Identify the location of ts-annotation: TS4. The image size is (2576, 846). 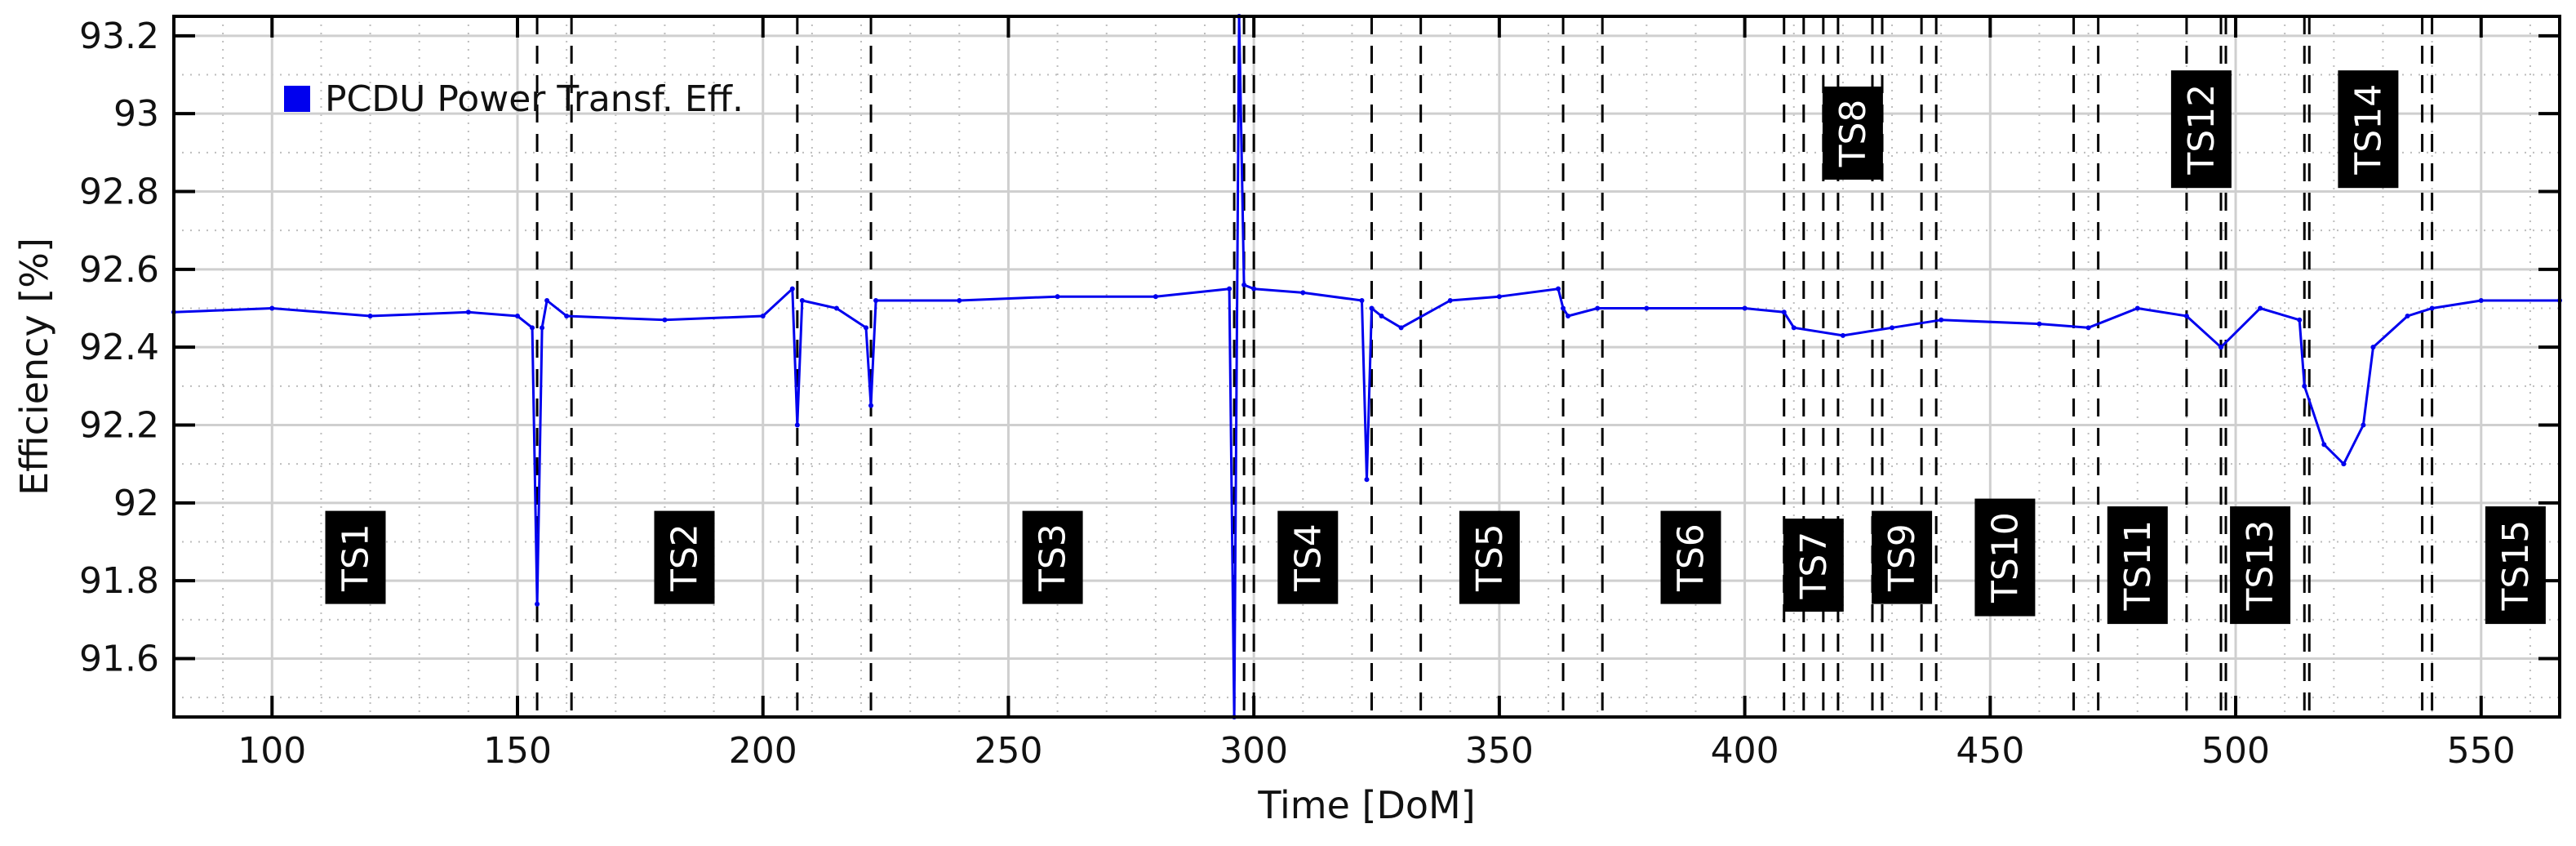
(1308, 557).